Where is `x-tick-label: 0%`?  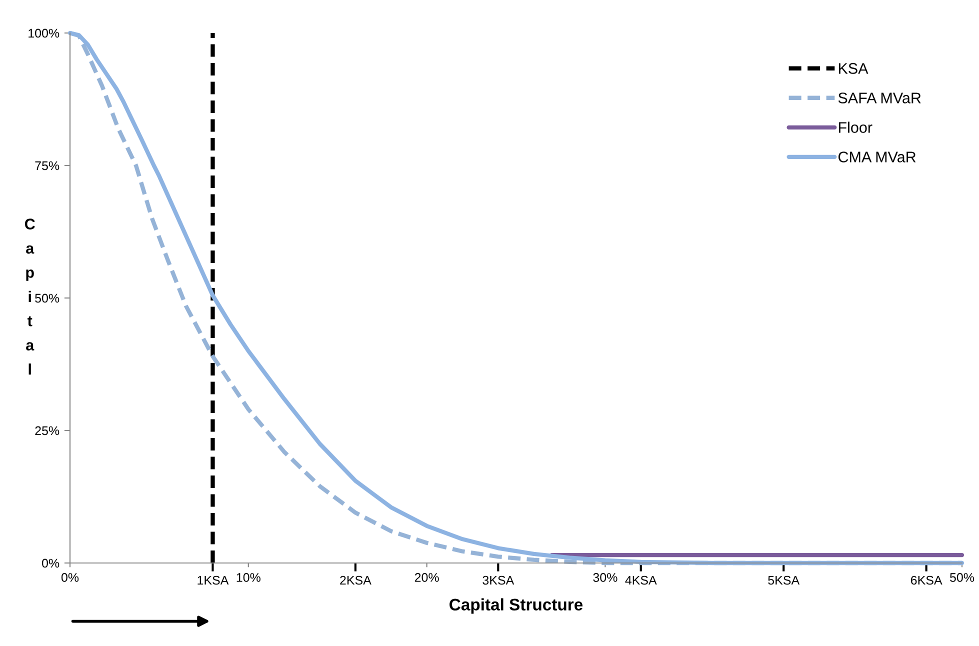 x-tick-label: 0% is located at coordinates (70, 577).